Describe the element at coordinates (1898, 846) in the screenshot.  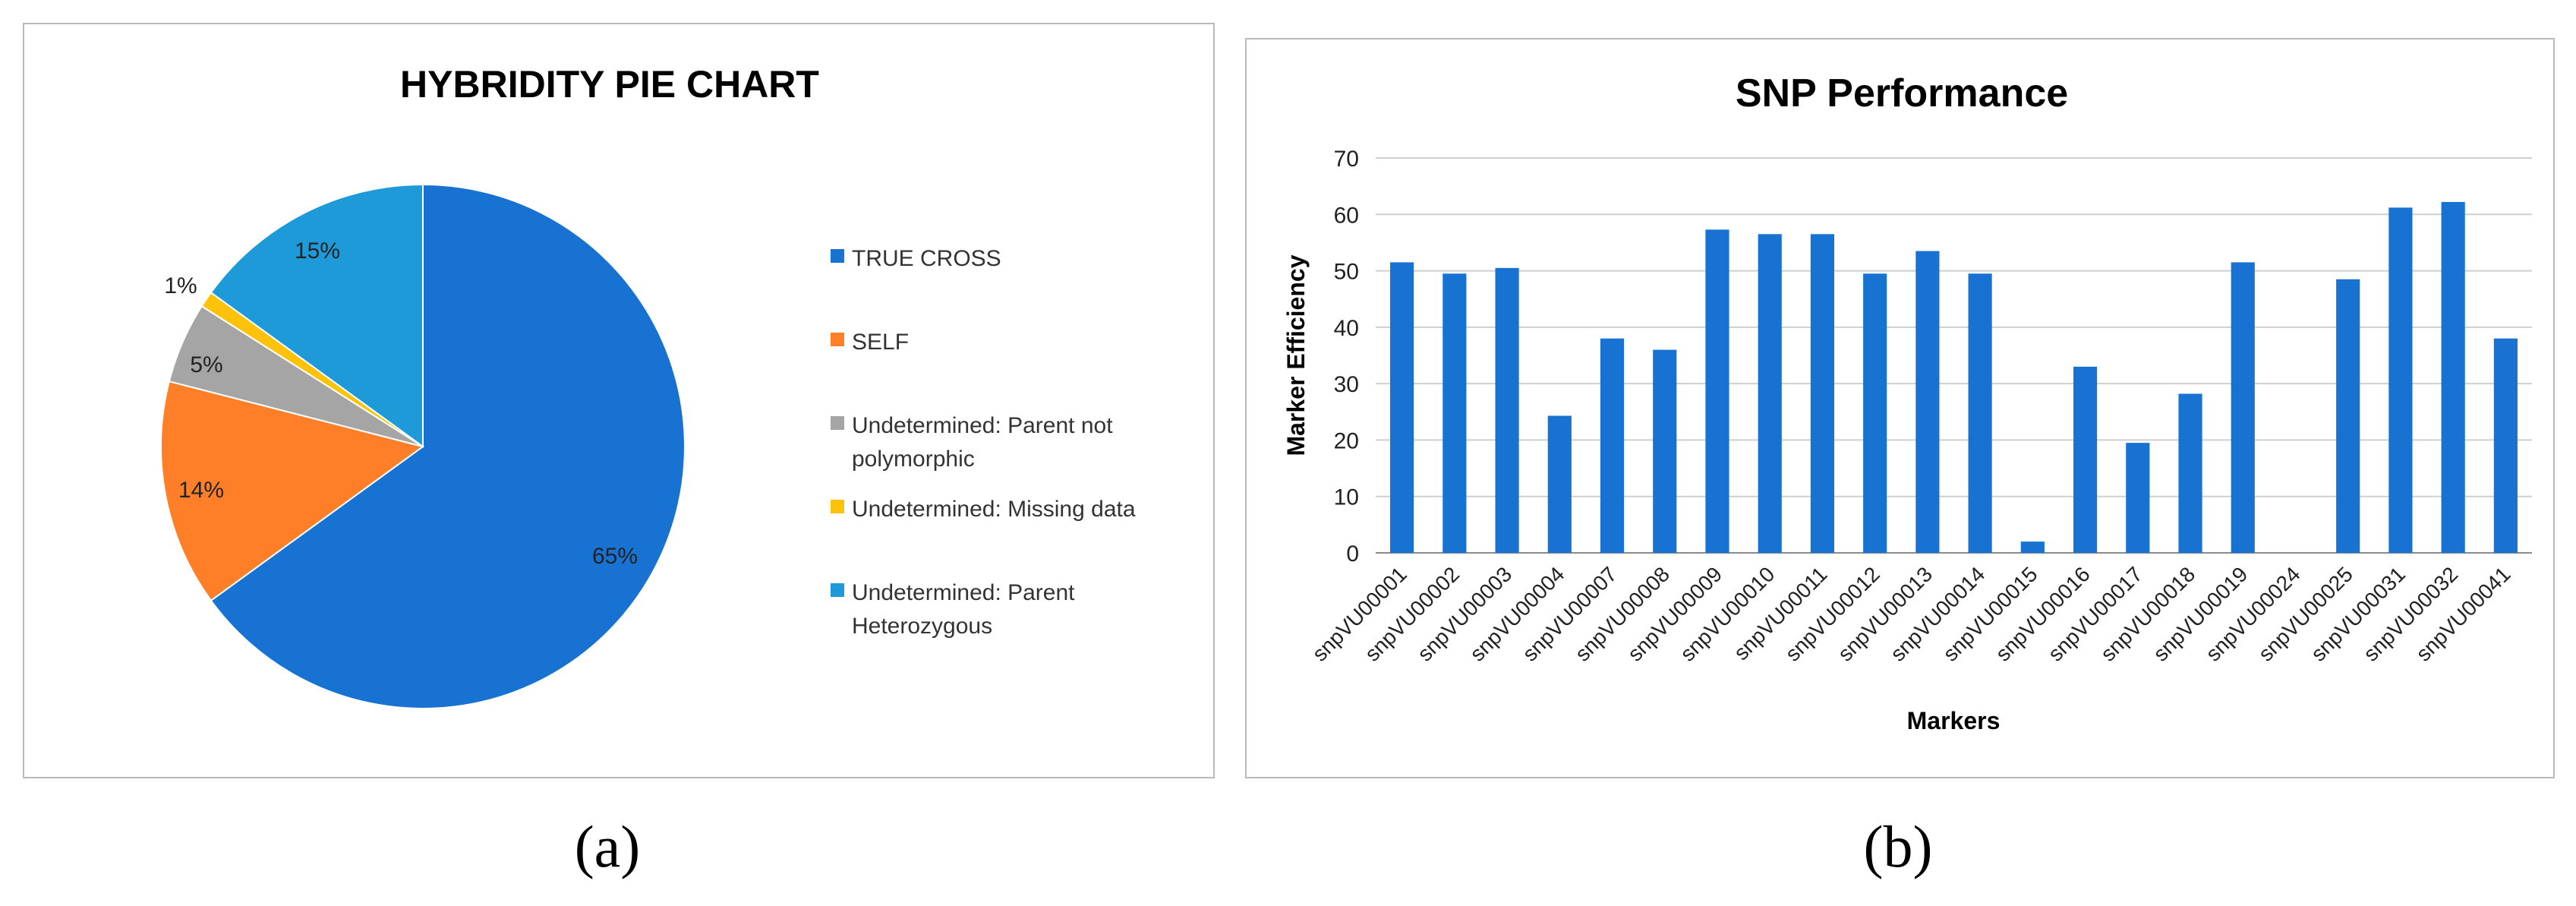
I see `panel-label-b: (b)` at that location.